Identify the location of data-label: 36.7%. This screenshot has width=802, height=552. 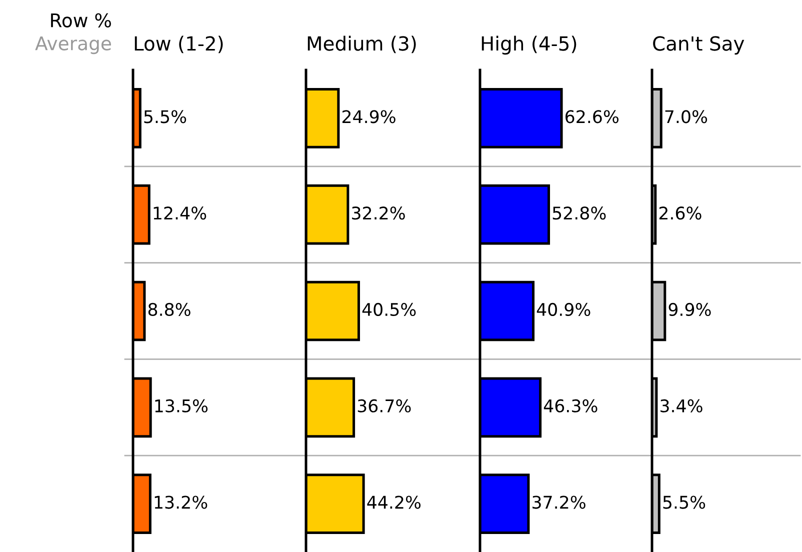
(384, 405).